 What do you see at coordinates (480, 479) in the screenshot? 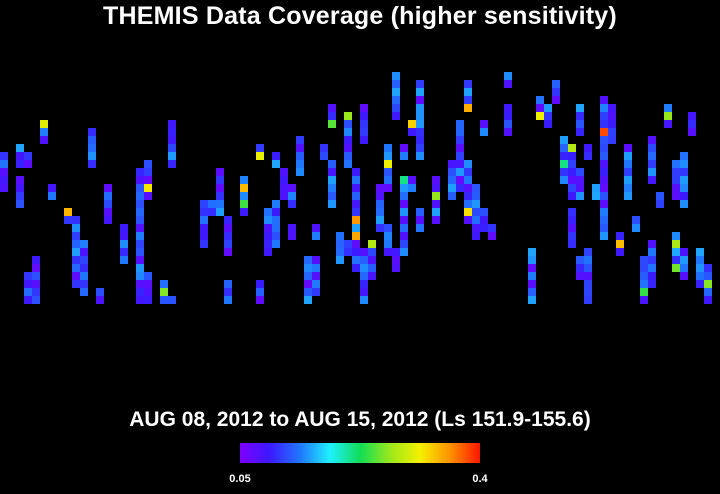
I see `colorbar-max-label: 0.4` at bounding box center [480, 479].